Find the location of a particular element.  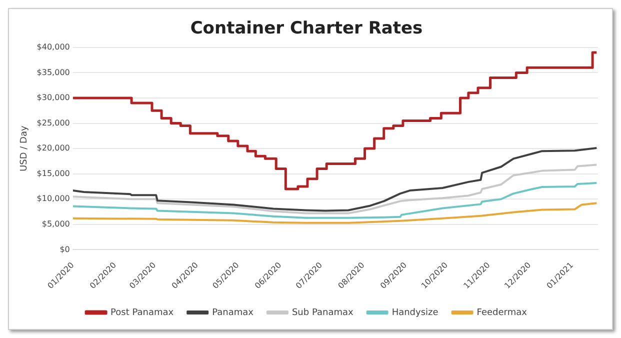

y-tick-label: $15,000 is located at coordinates (53, 173).